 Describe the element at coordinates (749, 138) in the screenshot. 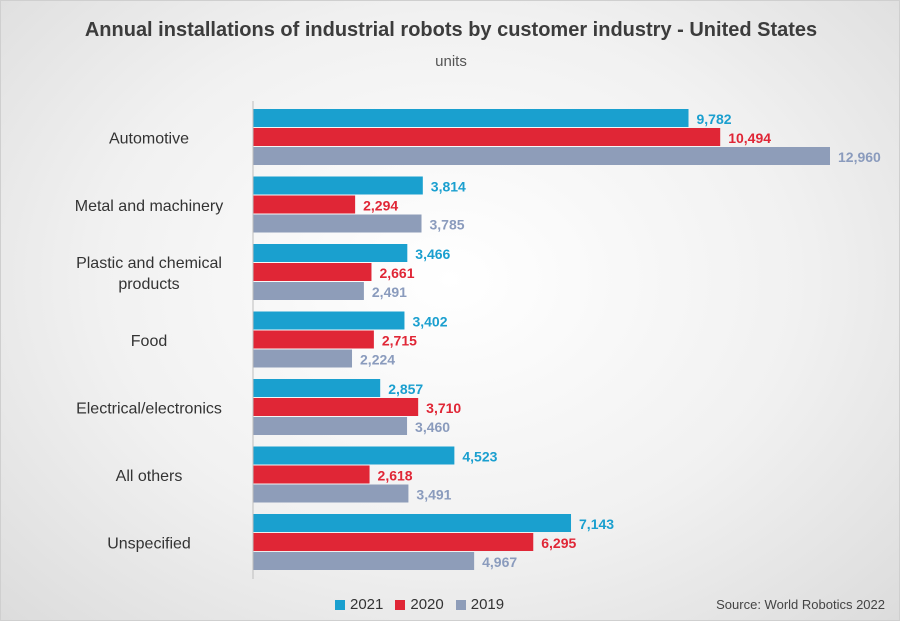

I see `data-label-2020: 10,494` at that location.